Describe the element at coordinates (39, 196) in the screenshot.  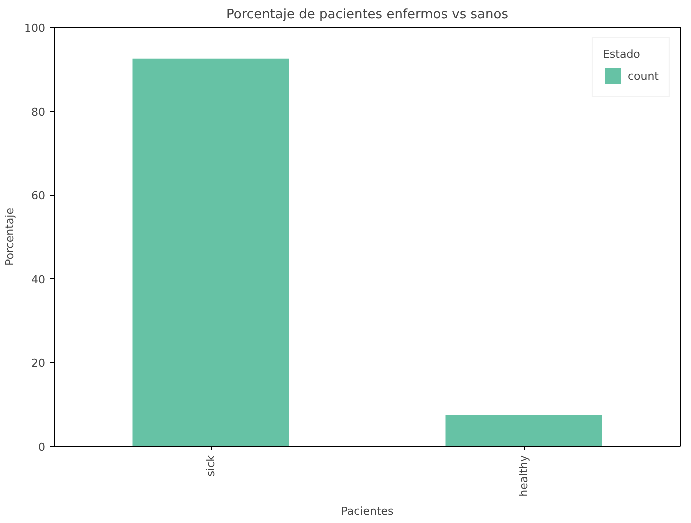
I see `y-tick-label: 60` at that location.